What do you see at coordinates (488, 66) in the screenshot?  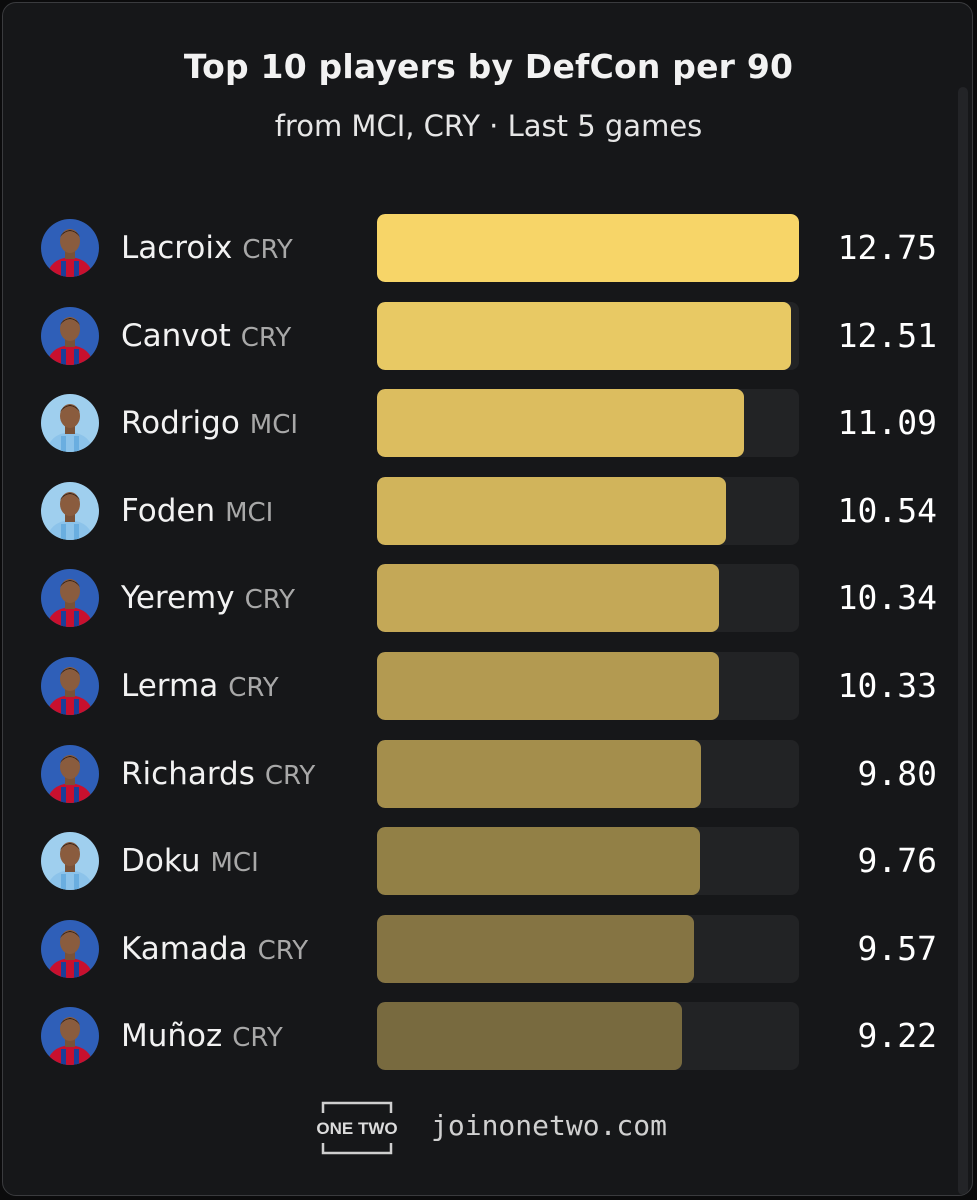 I see `chart-title: Top 10 players by DefCon per 90` at bounding box center [488, 66].